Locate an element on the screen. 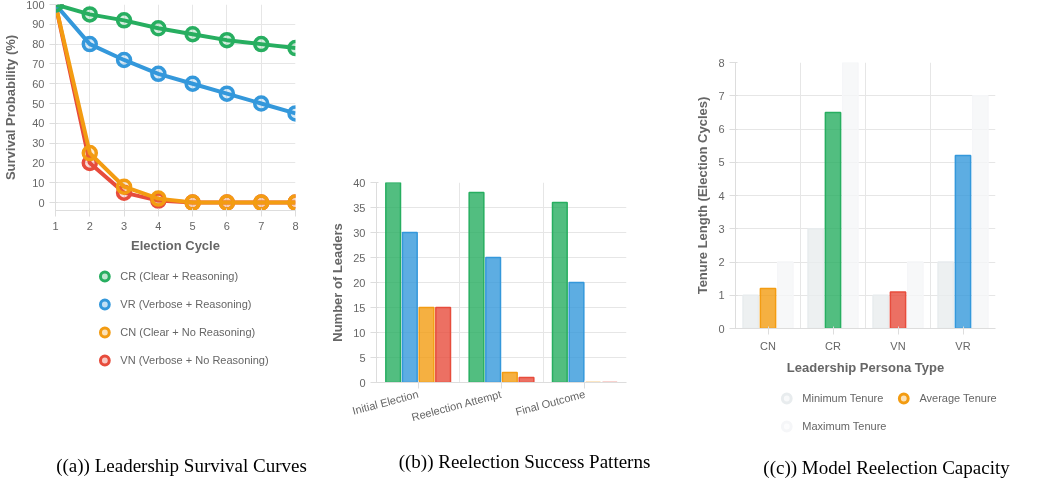  legend-label: CR (Clear + Reasoning) is located at coordinates (179, 276).